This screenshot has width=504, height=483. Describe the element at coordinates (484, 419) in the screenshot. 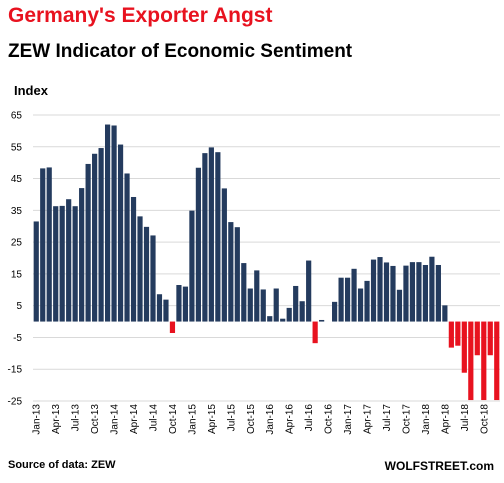

I see `x-tick-label: Oct-18` at that location.